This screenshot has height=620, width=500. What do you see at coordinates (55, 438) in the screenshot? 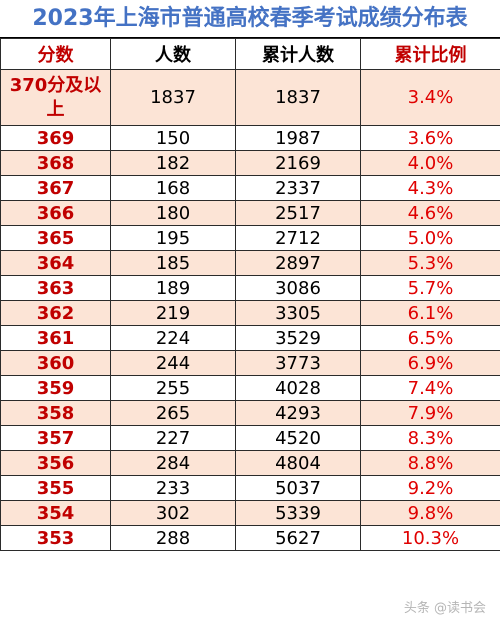
I see `score-cell: 357` at bounding box center [55, 438].